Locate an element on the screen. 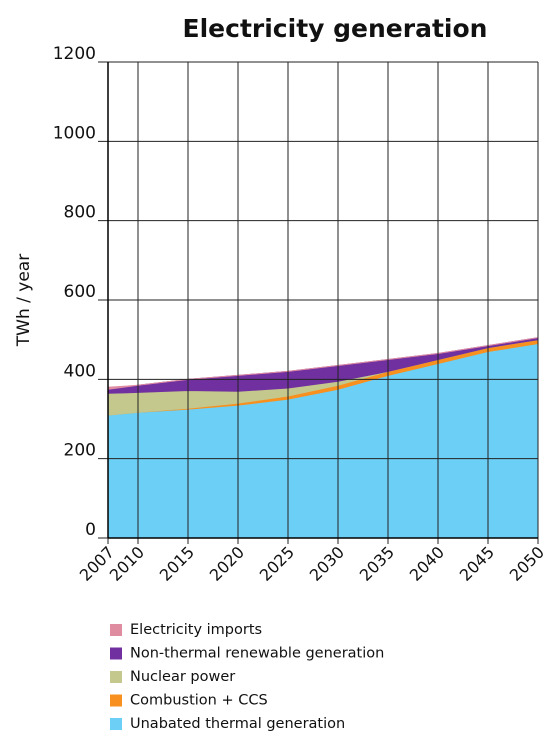 Image resolution: width=550 pixels, height=735 pixels. y-tick-label: 400 is located at coordinates (80, 371).